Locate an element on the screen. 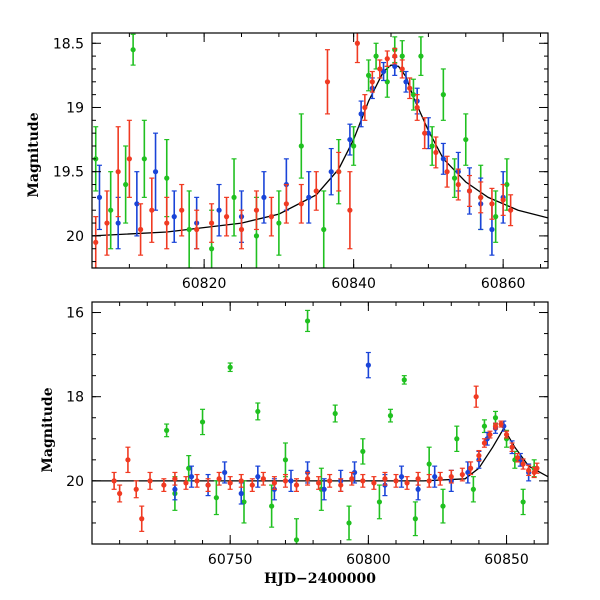 The image size is (600, 600). top-x-tick-label: 60860 is located at coordinates (503, 284).